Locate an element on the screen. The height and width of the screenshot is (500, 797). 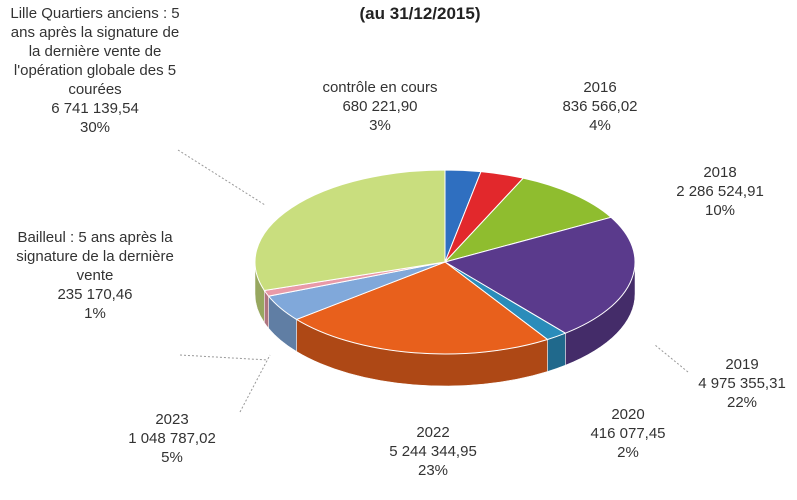
value-label: 5 244 344,95 is located at coordinates (433, 451).